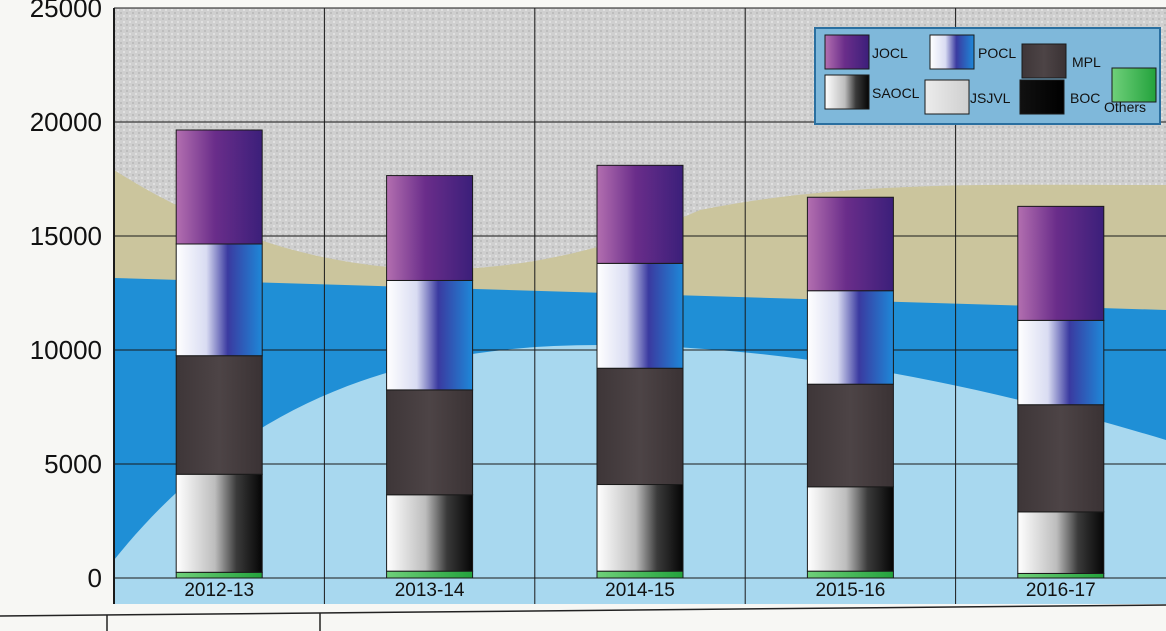 This screenshot has width=1166, height=631. I want to click on legend-item-mpl: MPL, so click(1061, 61).